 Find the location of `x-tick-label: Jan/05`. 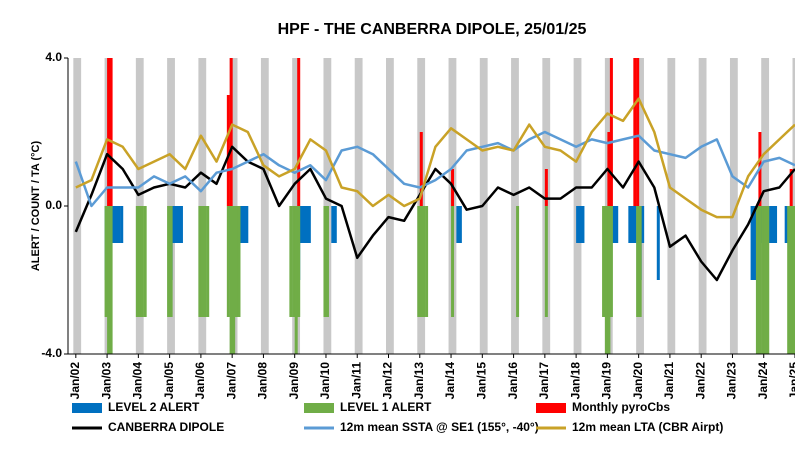

x-tick-label: Jan/05 is located at coordinates (169, 381).